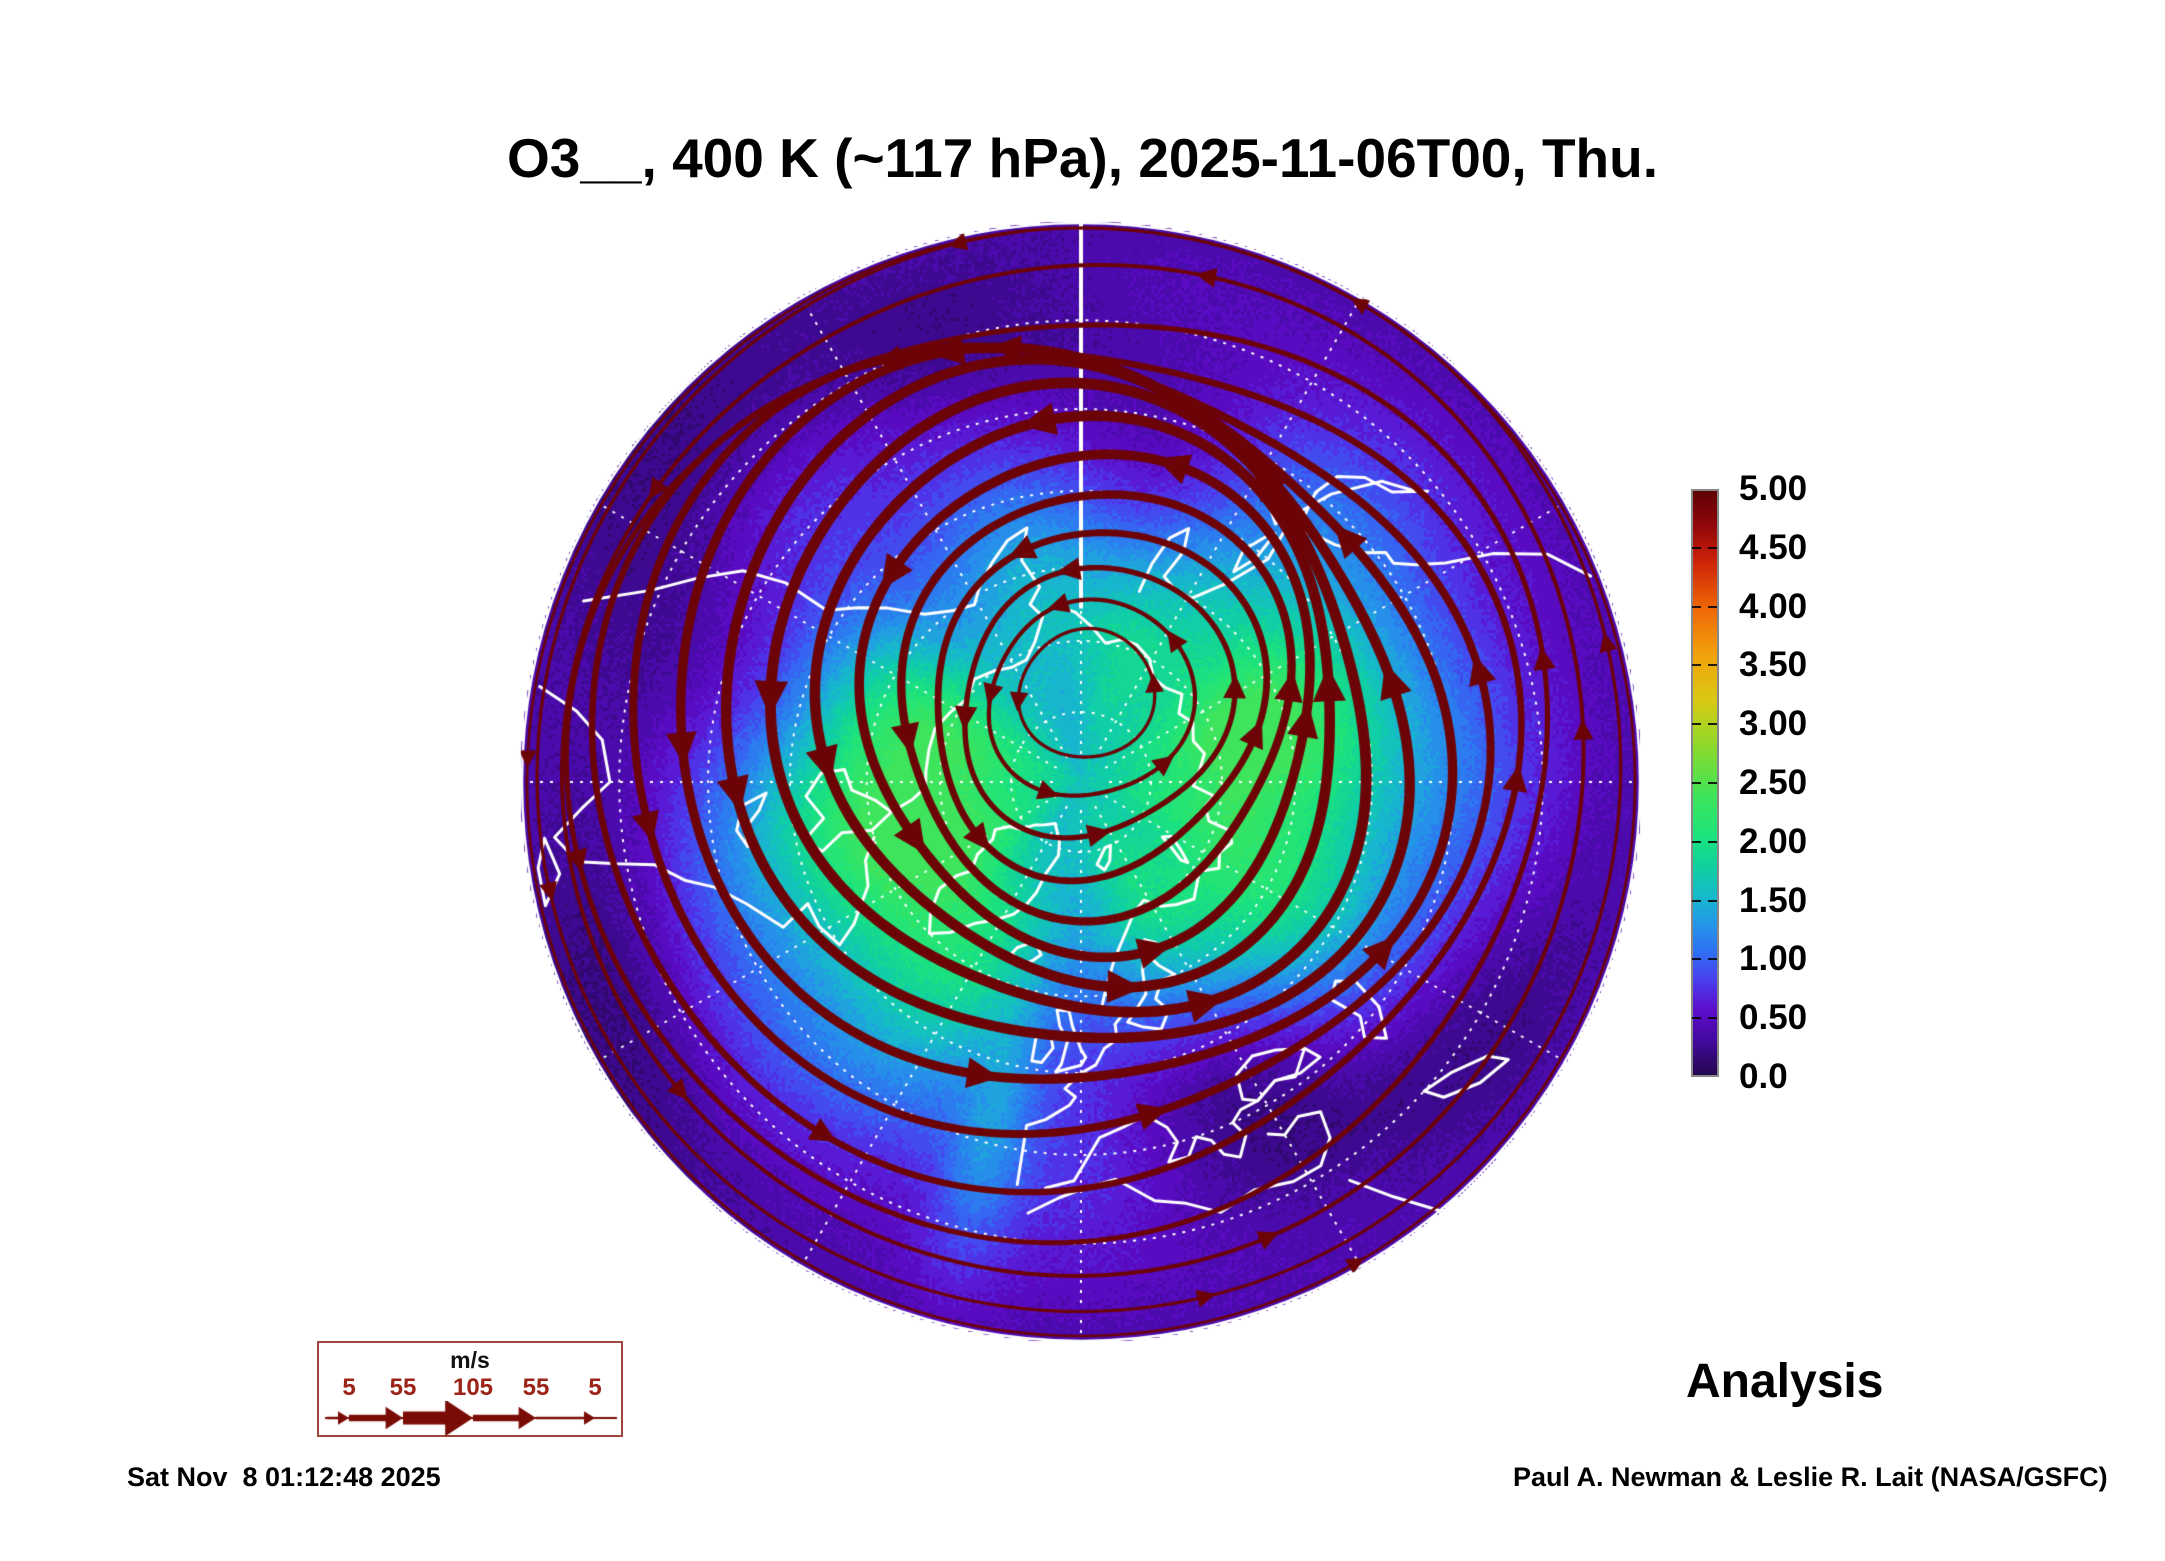 Image resolution: width=2165 pixels, height=1561 pixels. Describe the element at coordinates (1773, 547) in the screenshot. I see `colorbar-tick-label: 4.50` at that location.